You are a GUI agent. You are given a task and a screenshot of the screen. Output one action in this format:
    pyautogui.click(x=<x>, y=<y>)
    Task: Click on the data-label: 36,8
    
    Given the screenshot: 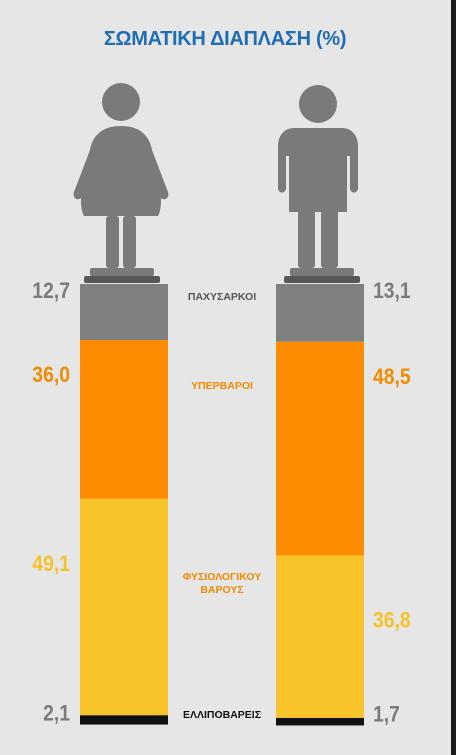 What is the action you would take?
    pyautogui.click(x=392, y=621)
    